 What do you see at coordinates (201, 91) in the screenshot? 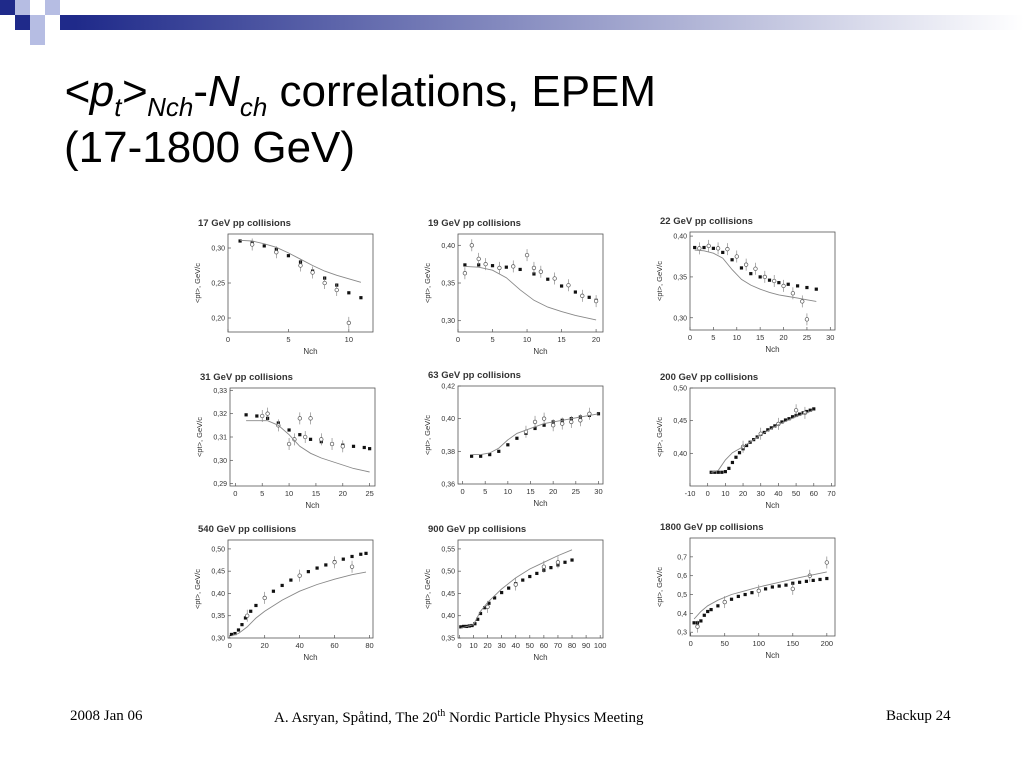
I see `title-dash: -` at bounding box center [201, 91].